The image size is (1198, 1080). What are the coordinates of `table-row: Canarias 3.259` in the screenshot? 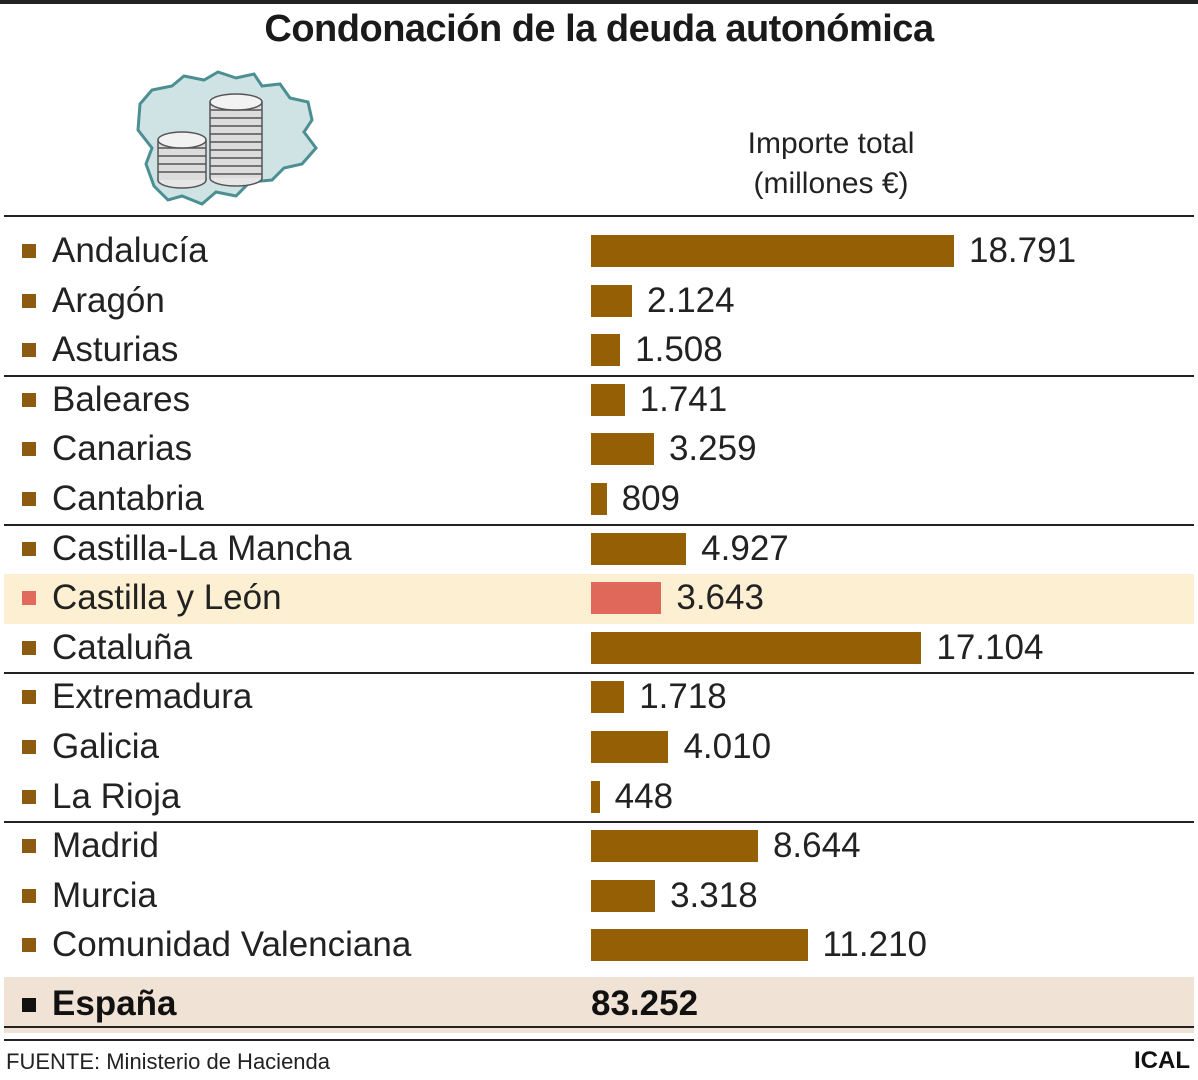 It's located at (599, 450).